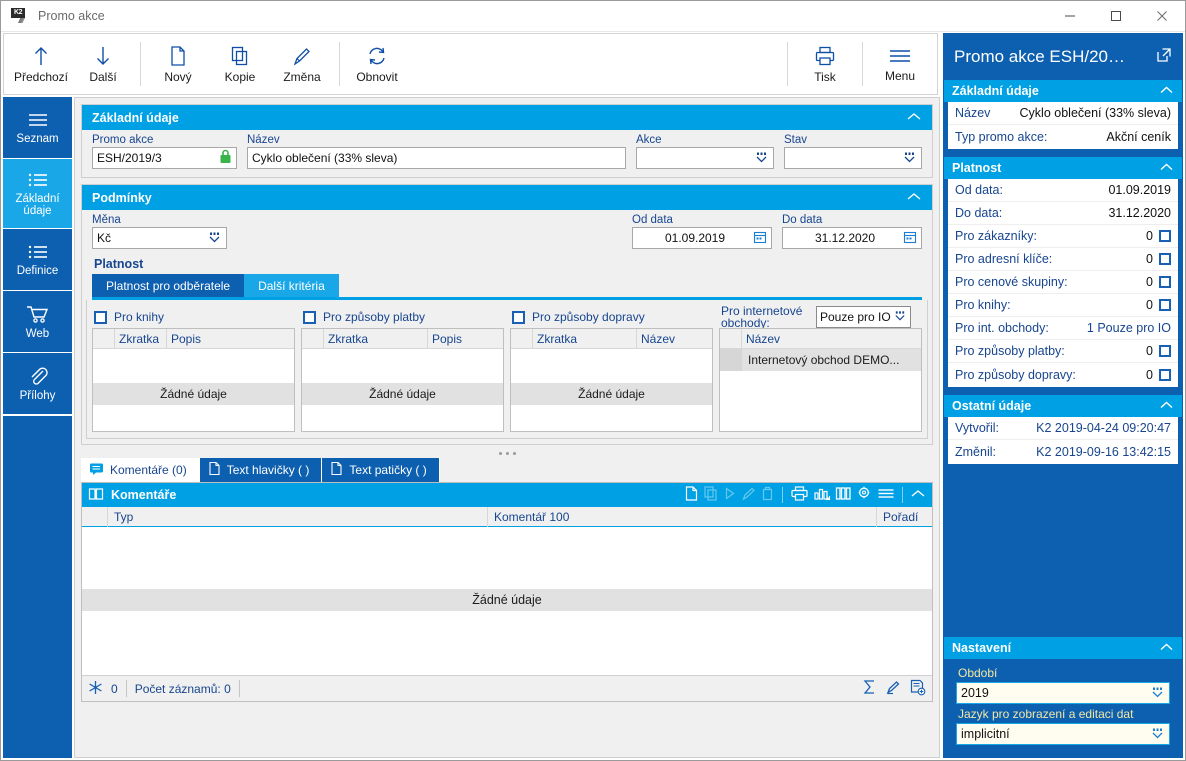  Describe the element at coordinates (37, 384) in the screenshot. I see `sidebar-item-prilohy: Přílohy` at that location.